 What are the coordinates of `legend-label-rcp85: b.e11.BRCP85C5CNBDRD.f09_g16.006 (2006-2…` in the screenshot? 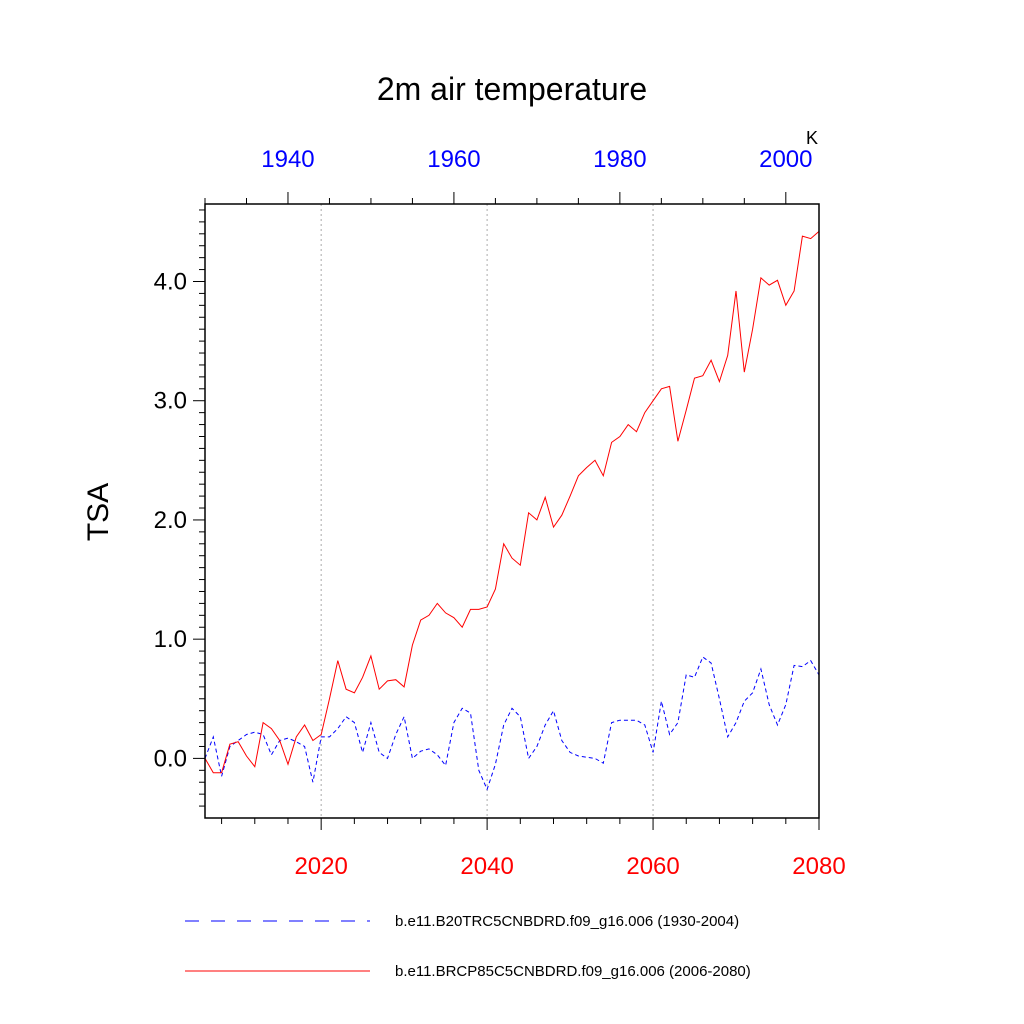 It's located at (573, 971).